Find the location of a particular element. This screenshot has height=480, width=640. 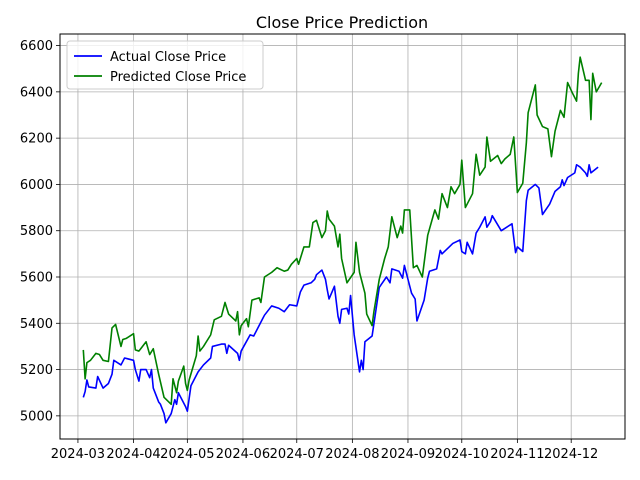

y-tick-label: 5600 is located at coordinates (36, 278).